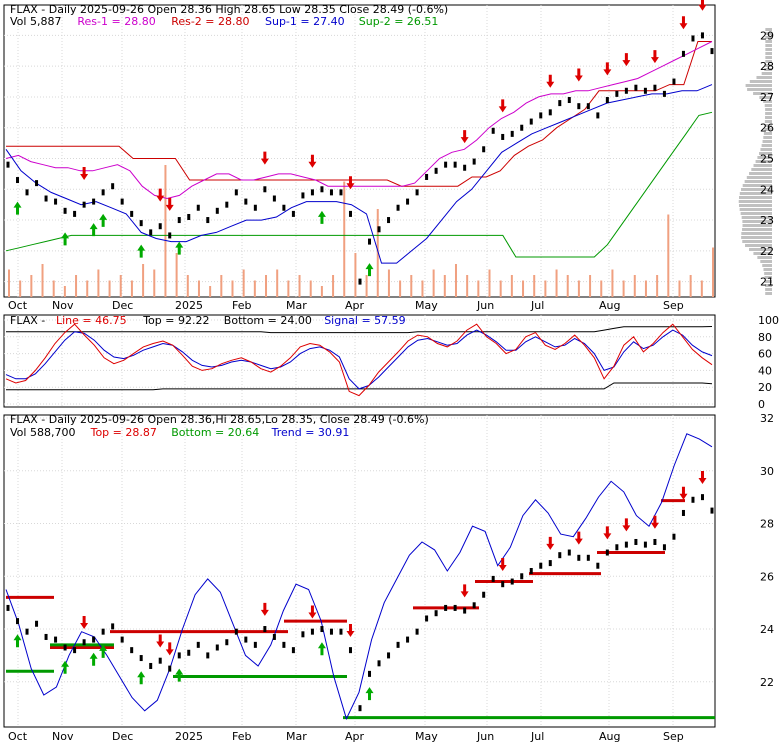 Image resolution: width=780 pixels, height=749 pixels. Describe the element at coordinates (346, 736) in the screenshot. I see `trend-x-axis-months: Oct Nov Dec 2025 Feb Mar Apr May Jun Jul Aug Sep` at that location.